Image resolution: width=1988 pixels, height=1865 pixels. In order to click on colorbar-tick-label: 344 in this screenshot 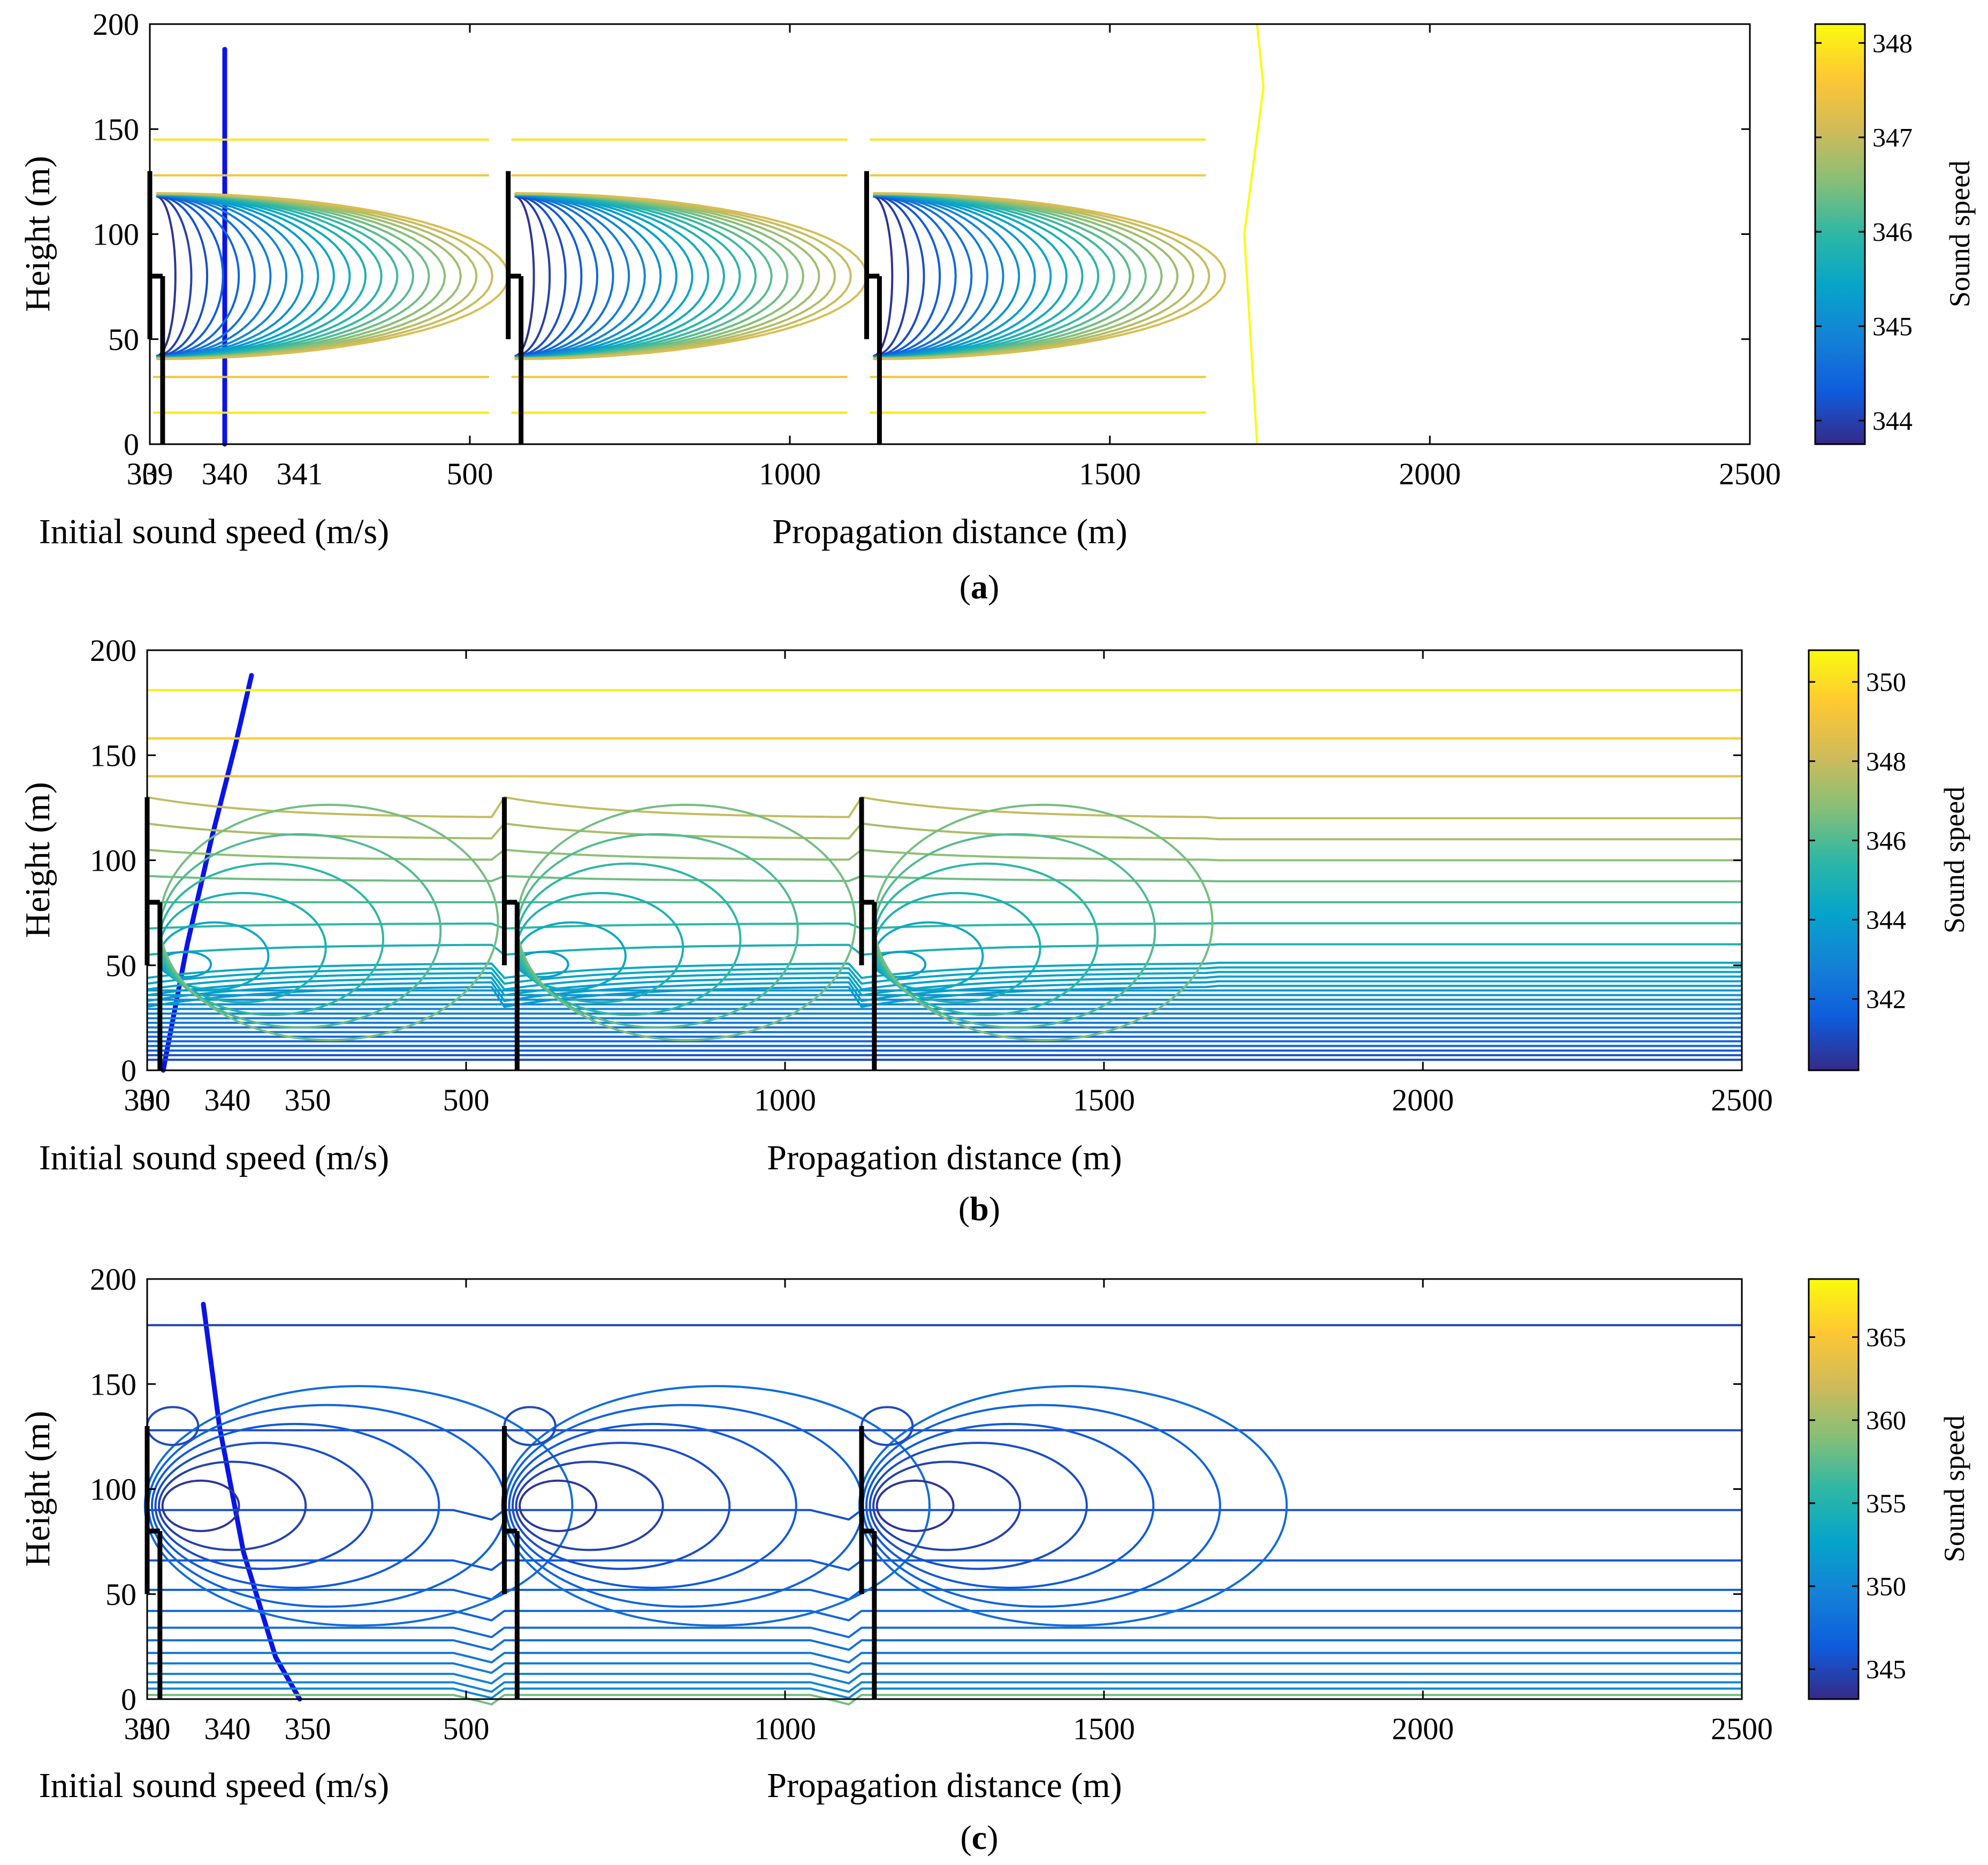, I will do `click(1892, 421)`.